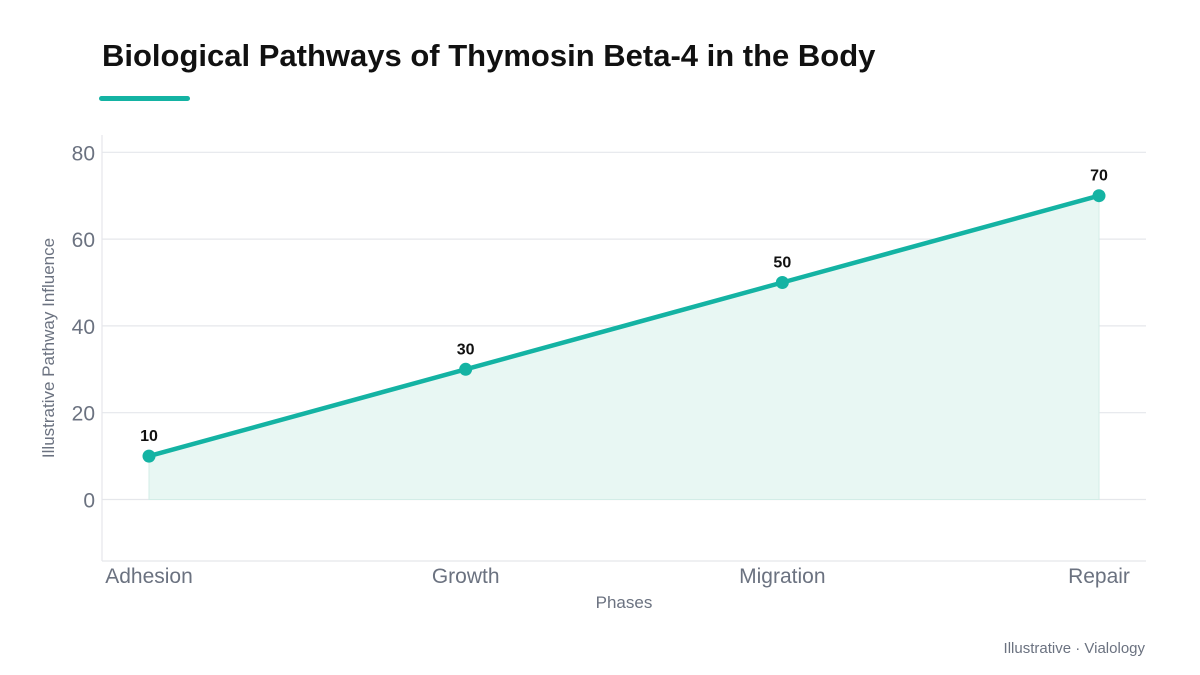 This screenshot has width=1200, height=675. Describe the element at coordinates (149, 576) in the screenshot. I see `x-tick-label: Adhesion` at that location.